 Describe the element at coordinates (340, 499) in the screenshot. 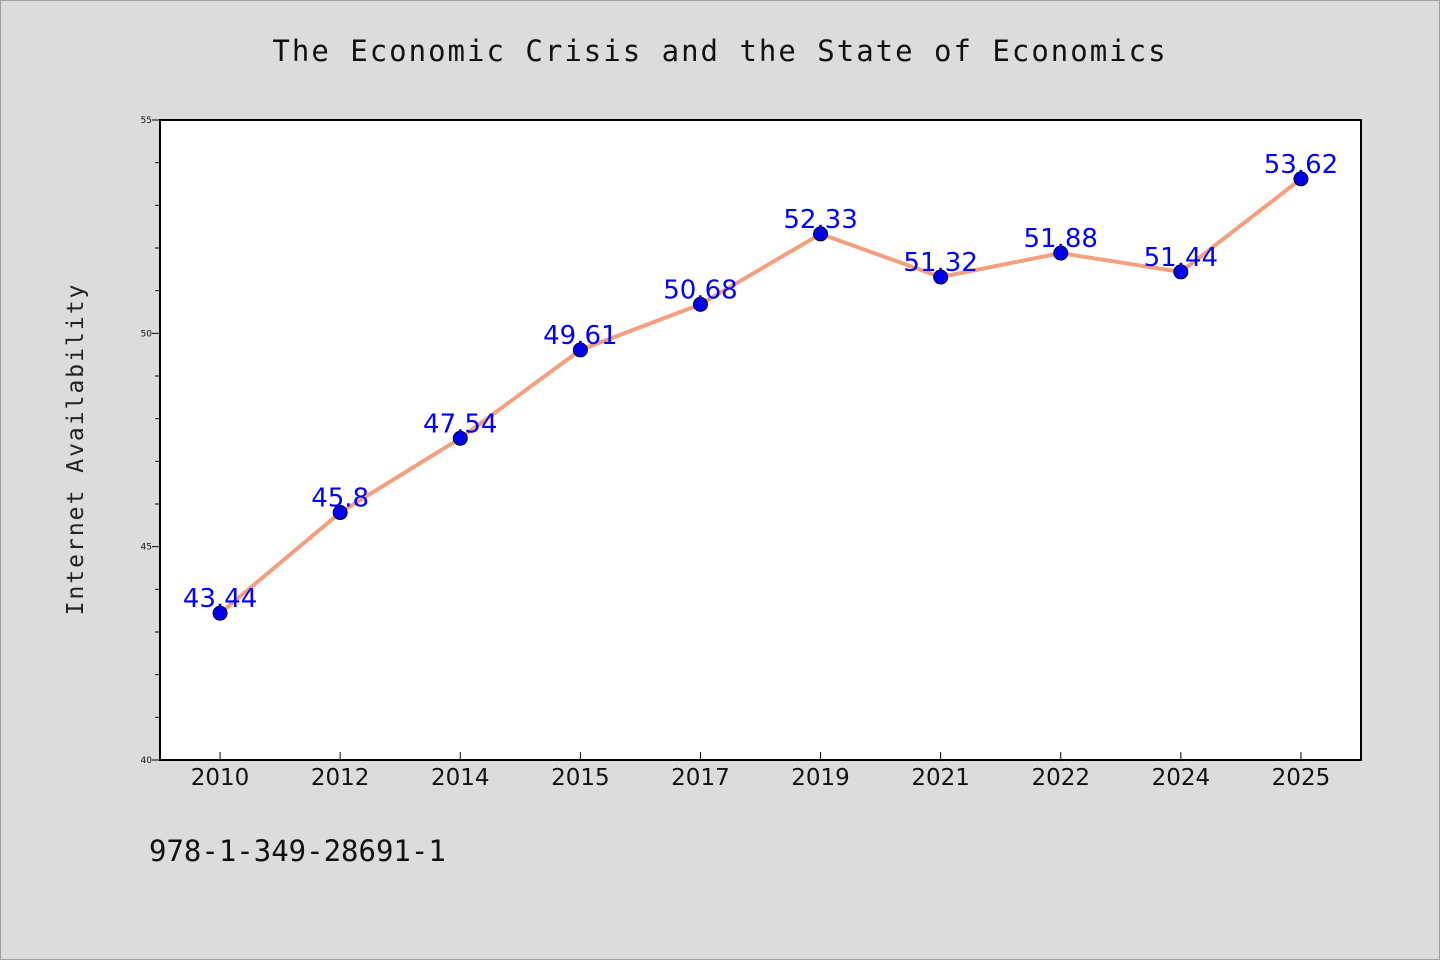

I see `data-label: 45.8` at that location.